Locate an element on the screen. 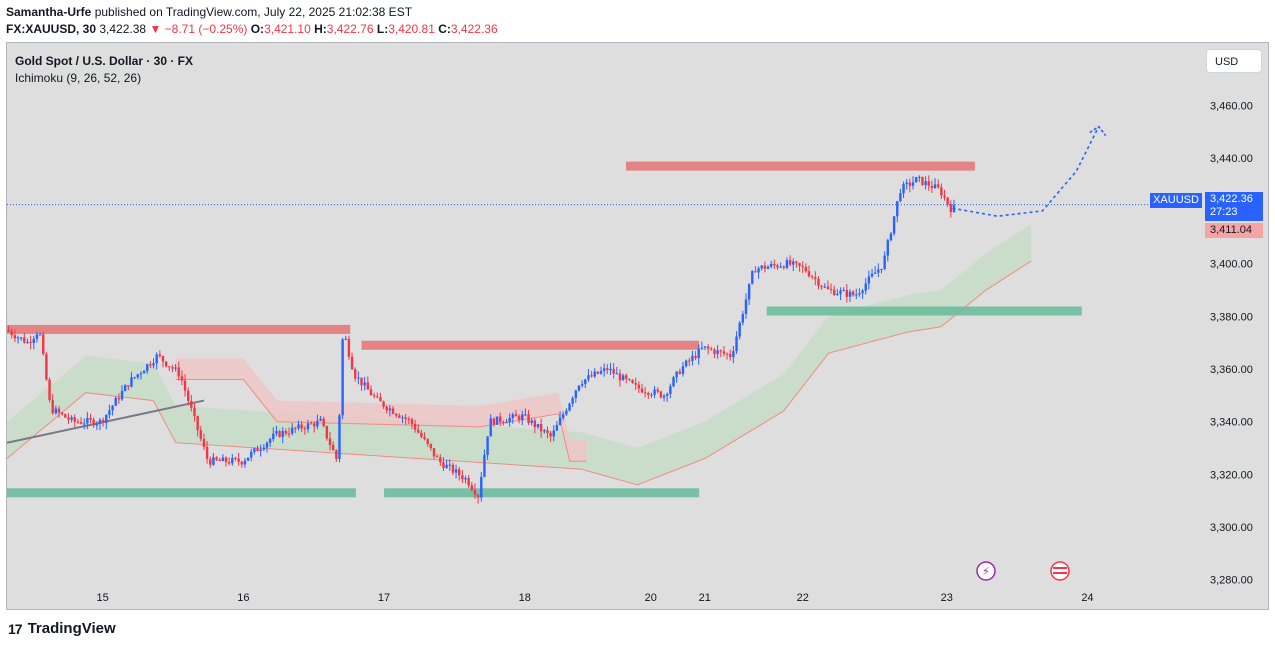  y-tick-label: 3,320.00 is located at coordinates (1231, 475).